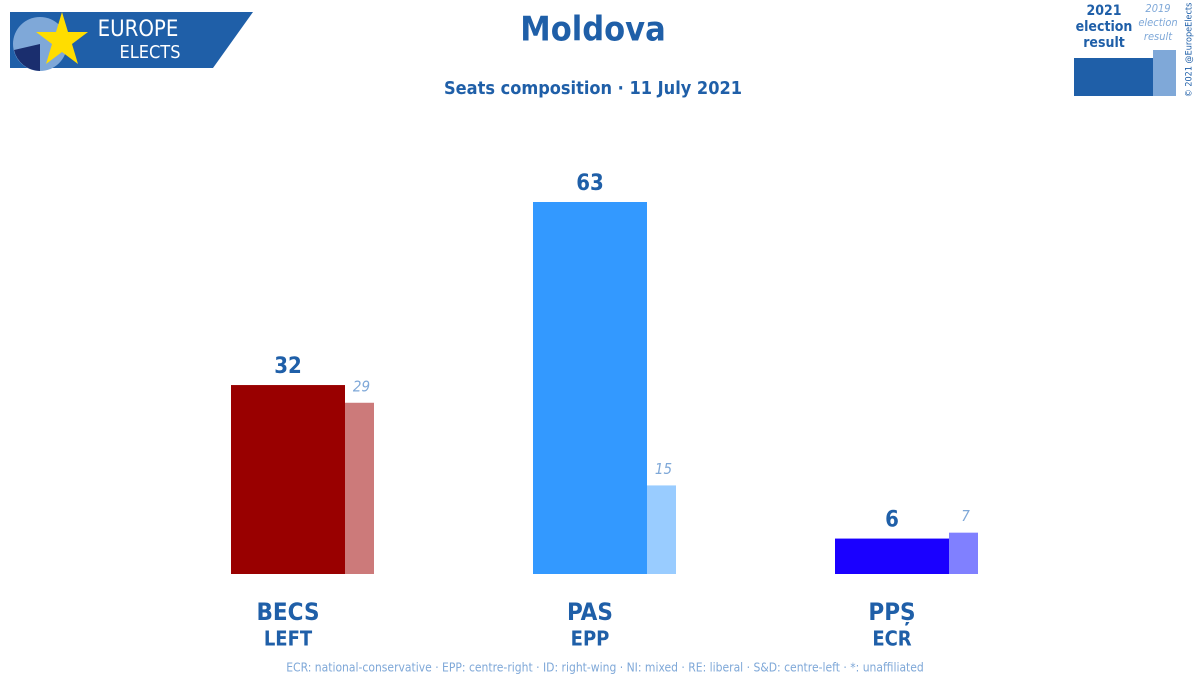 This screenshot has height=682, width=1202. What do you see at coordinates (663, 469) in the screenshot?
I see `value-label-previous: 15` at bounding box center [663, 469].